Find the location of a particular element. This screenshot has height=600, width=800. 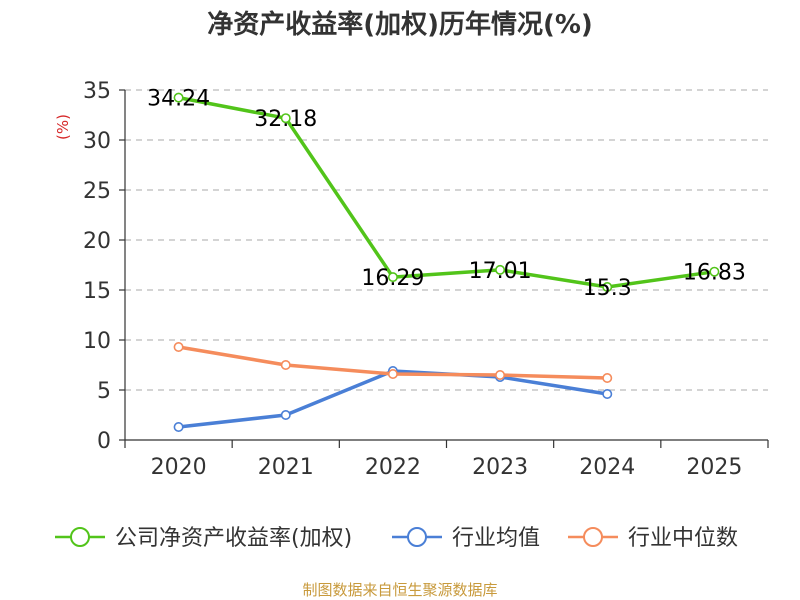

data-label: 32.18 is located at coordinates (285, 119).